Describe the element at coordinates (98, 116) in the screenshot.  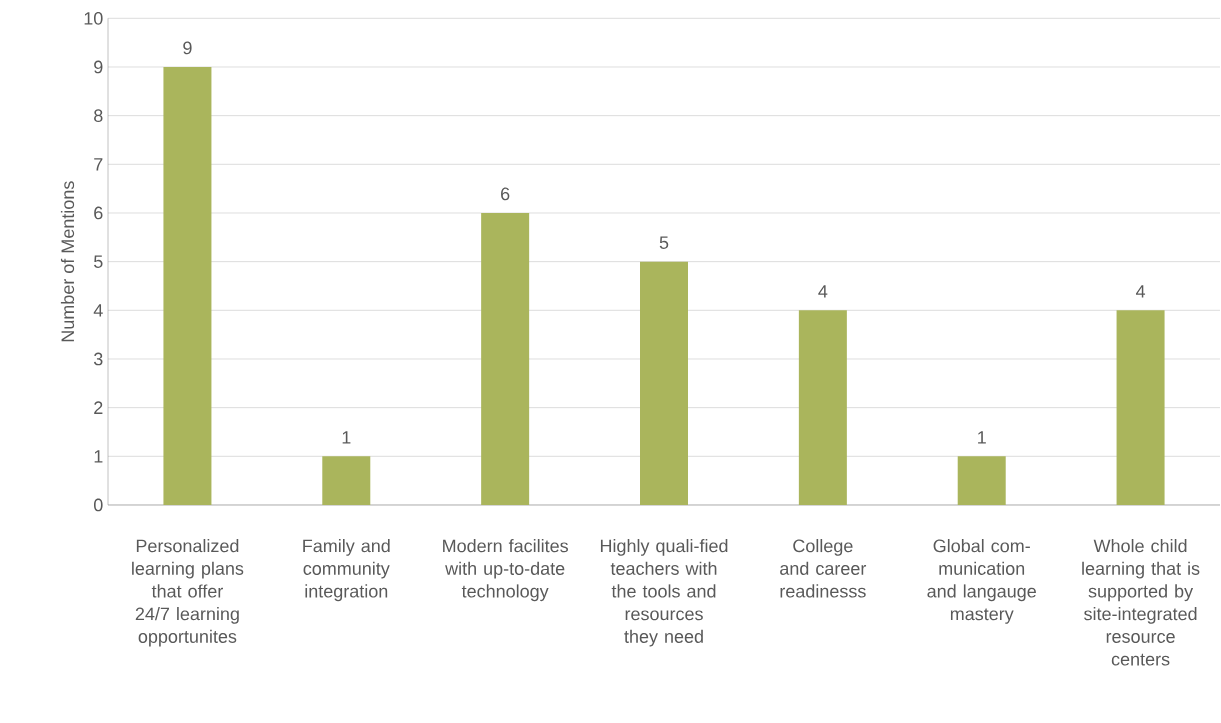
I see `y-tick-label: 8` at that location.